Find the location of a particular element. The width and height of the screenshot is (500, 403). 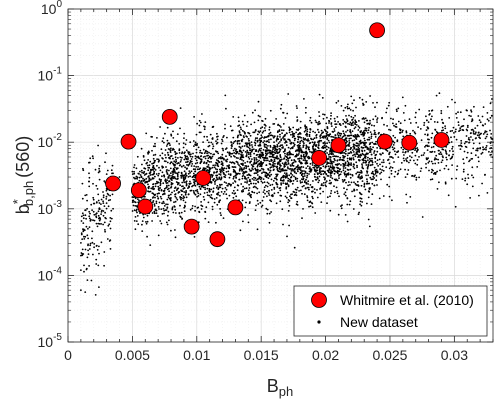

y-tick-label: 10-2 is located at coordinates (50, 141).